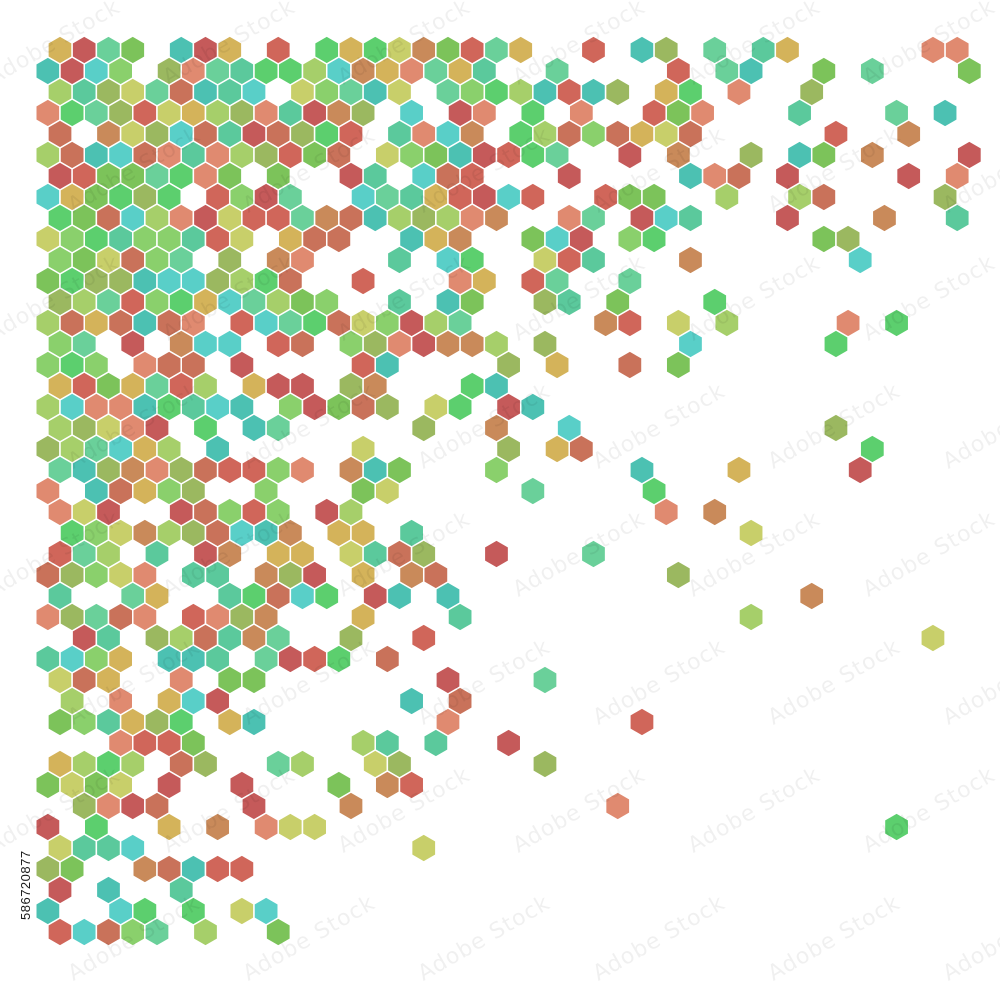 This screenshot has width=1000, height=1000. Describe the element at coordinates (25, 885) in the screenshot. I see `stock-id-text: 586720877` at that location.